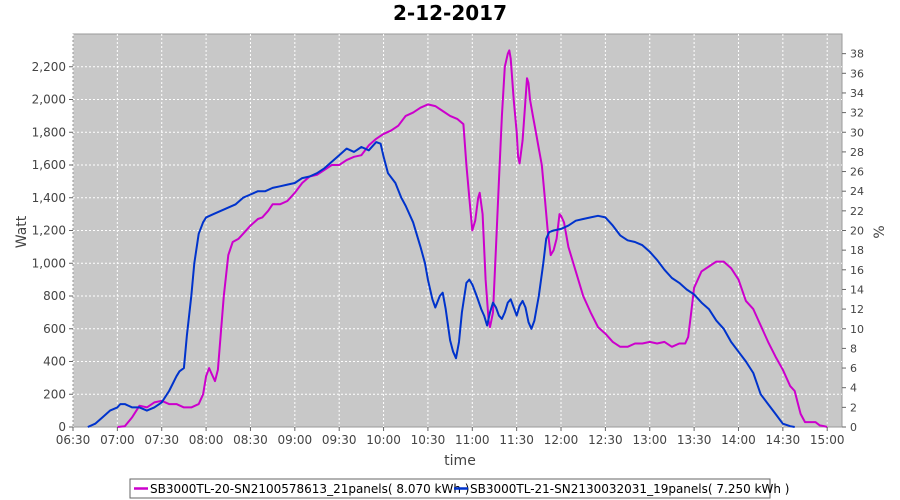  What do you see at coordinates (472, 440) in the screenshot?
I see `x-tick-label: 11:00` at bounding box center [472, 440].